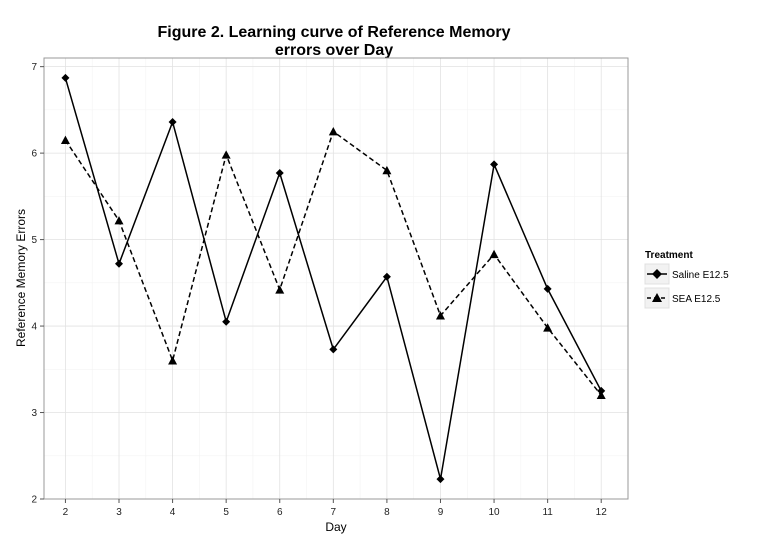  I want to click on y-tick-label: 7, so click(34, 67).